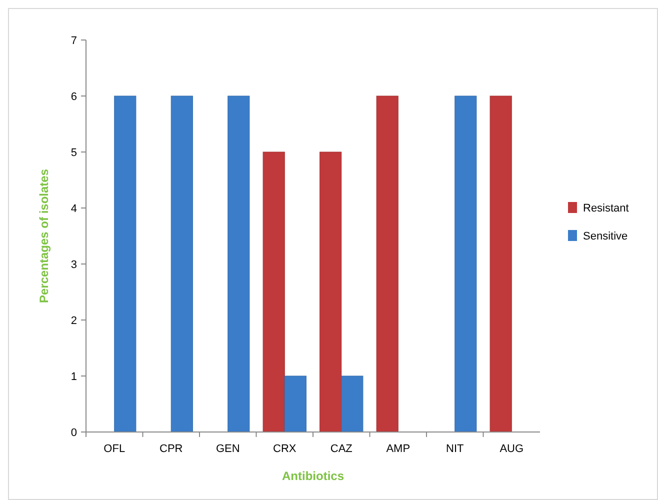  I want to click on y-tick-label: 7, so click(73, 40).